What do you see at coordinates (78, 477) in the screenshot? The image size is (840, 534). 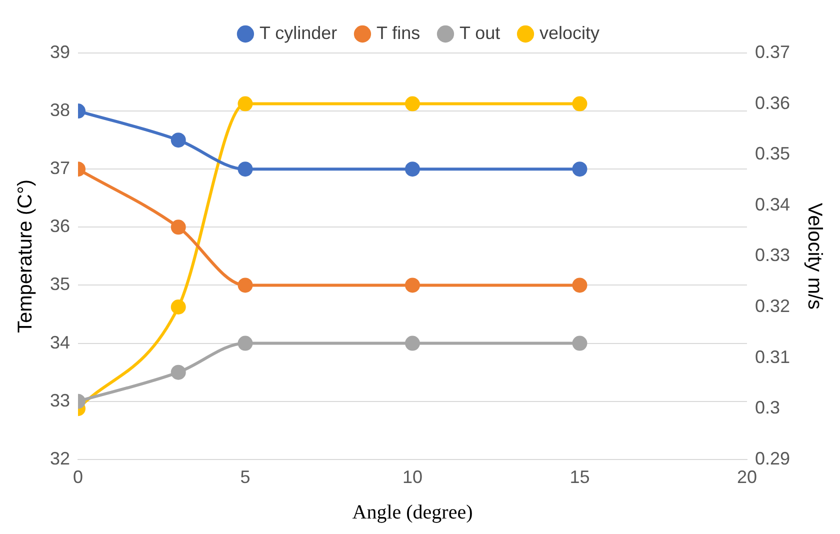 I see `x-tick-label: 0` at bounding box center [78, 477].